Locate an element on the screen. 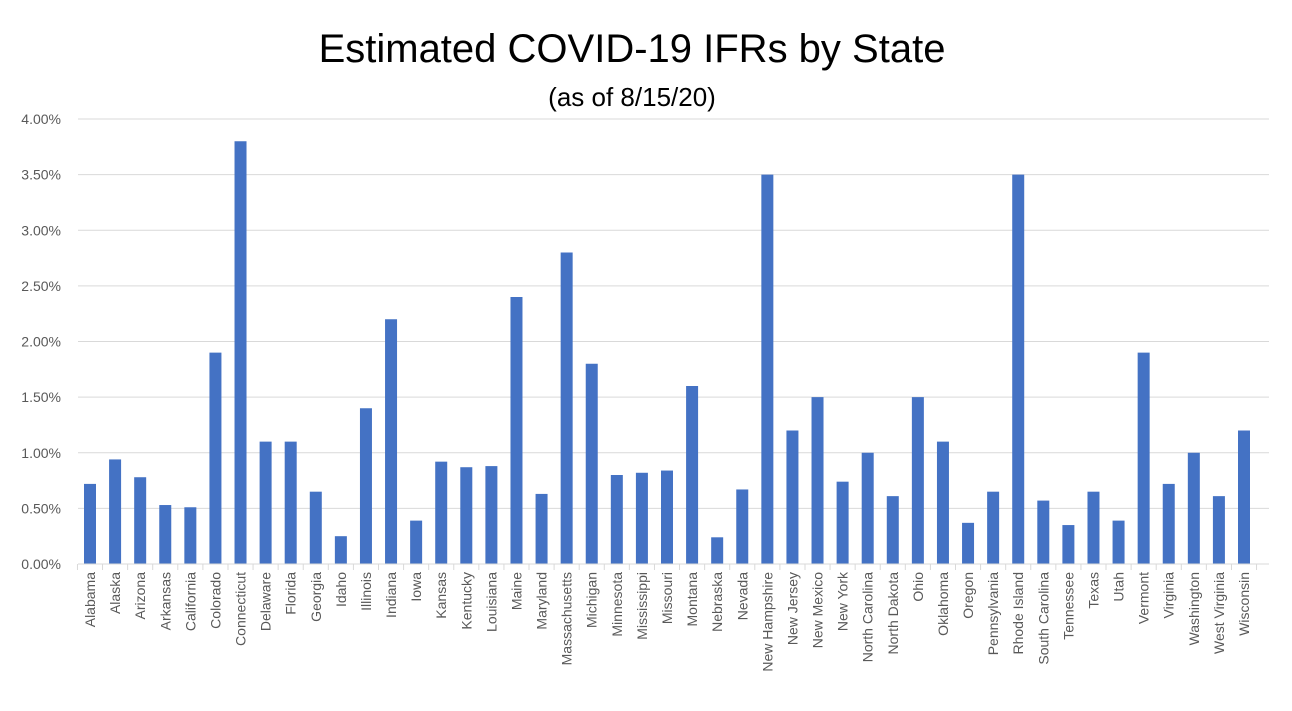 The image size is (1292, 711). y-tick-label: 4.00% is located at coordinates (41, 119).